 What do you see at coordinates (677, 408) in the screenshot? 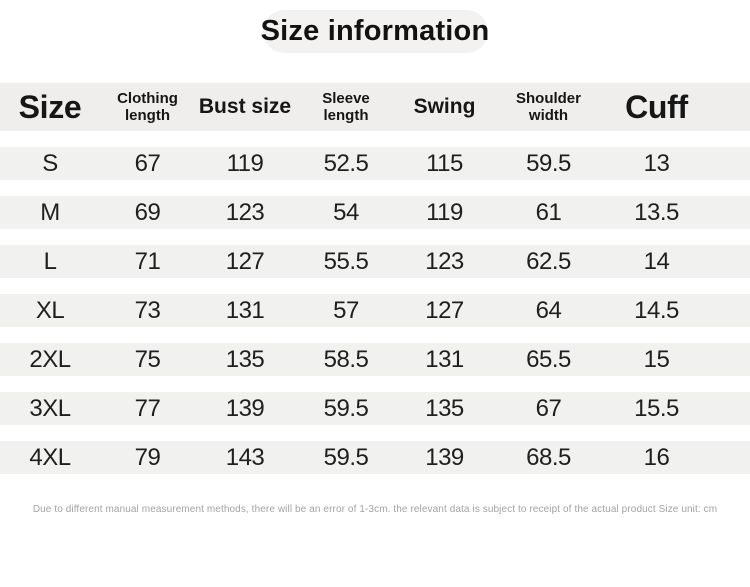
I see `cell-cuff: 15.5` at bounding box center [677, 408].